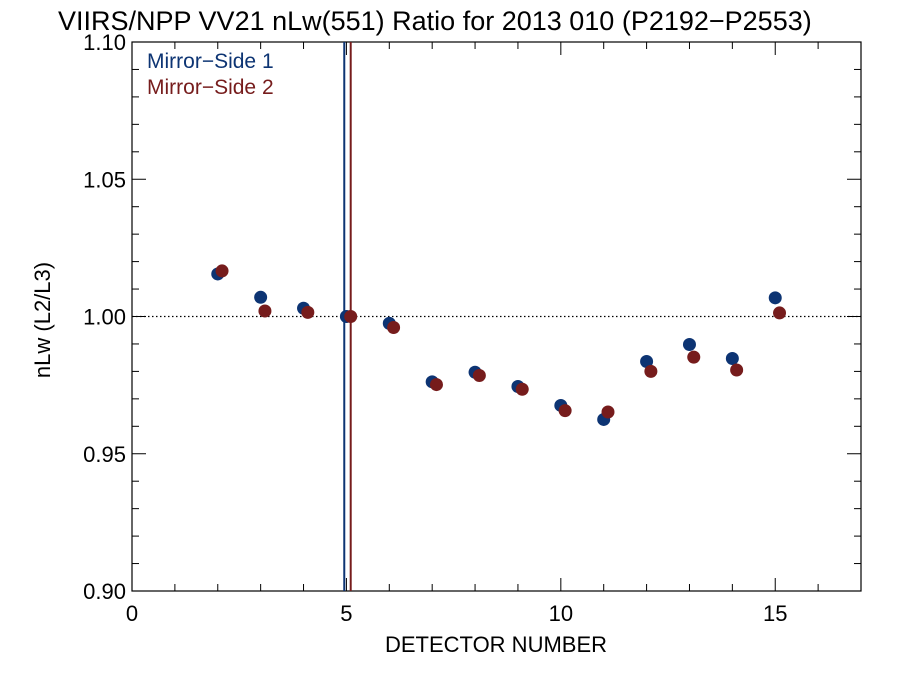 Image resolution: width=900 pixels, height=675 pixels. Describe the element at coordinates (210, 61) in the screenshot. I see `legend-entry-1: Mirror−Side 1` at that location.